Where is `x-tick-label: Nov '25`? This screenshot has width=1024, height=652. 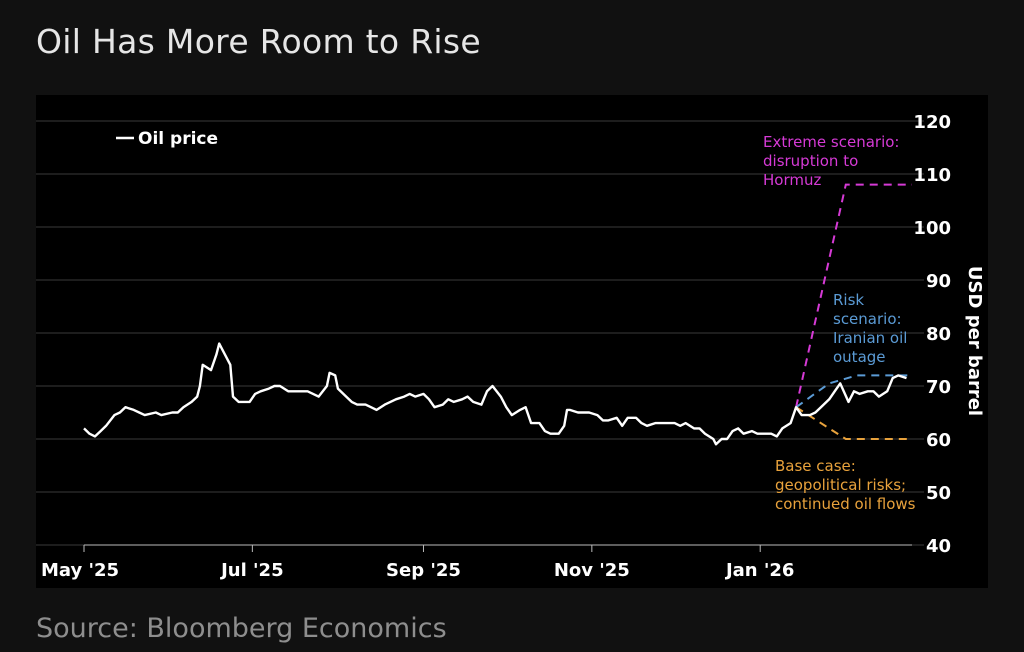
x-tick-label: Nov '25 is located at coordinates (592, 570).